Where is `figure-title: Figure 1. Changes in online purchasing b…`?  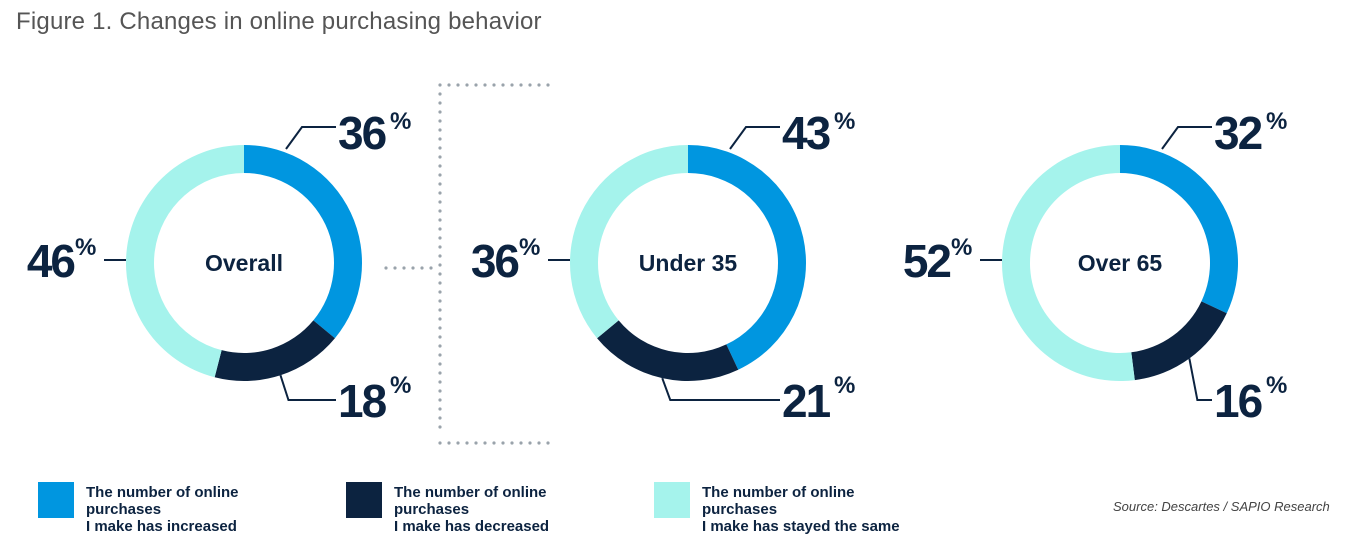
figure-title: Figure 1. Changes in online purchasing b… is located at coordinates (279, 21).